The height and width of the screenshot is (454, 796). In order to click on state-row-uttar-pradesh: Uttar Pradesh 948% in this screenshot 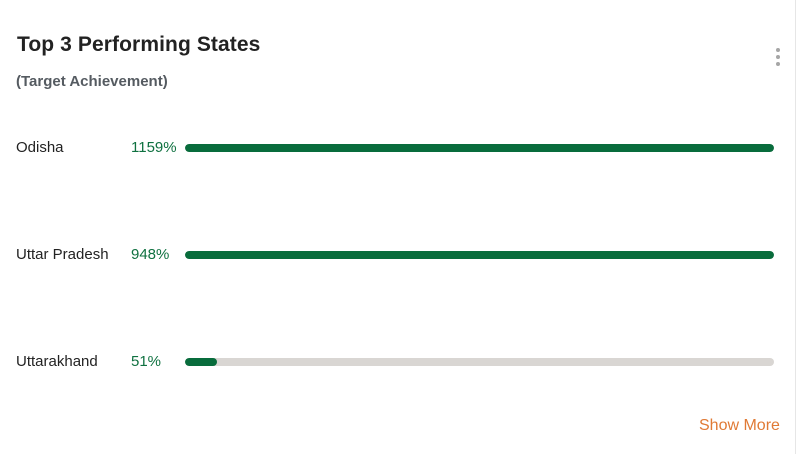, I will do `click(398, 255)`.